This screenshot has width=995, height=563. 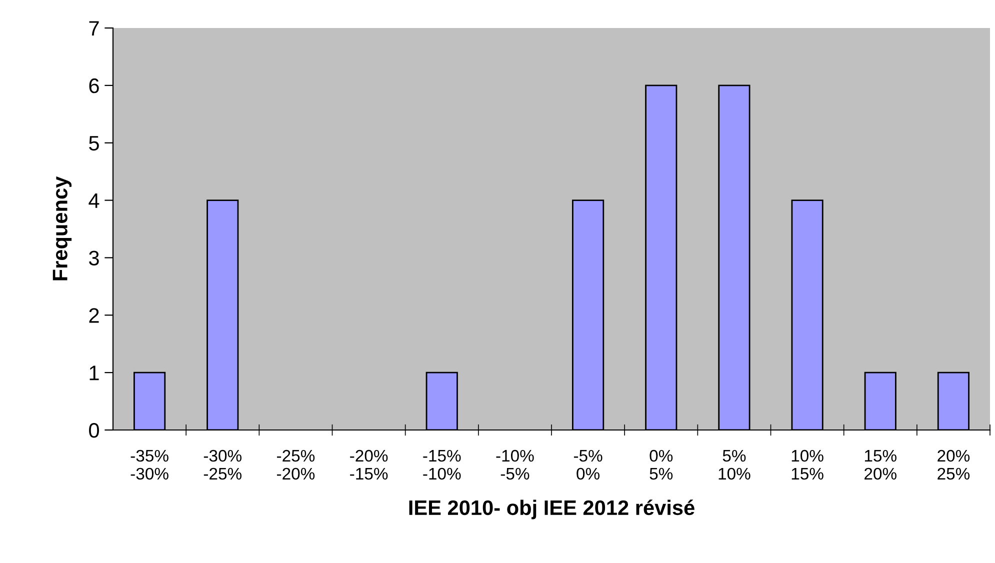 What do you see at coordinates (880, 465) in the screenshot?
I see `x-tick-label: 15% 20%` at bounding box center [880, 465].